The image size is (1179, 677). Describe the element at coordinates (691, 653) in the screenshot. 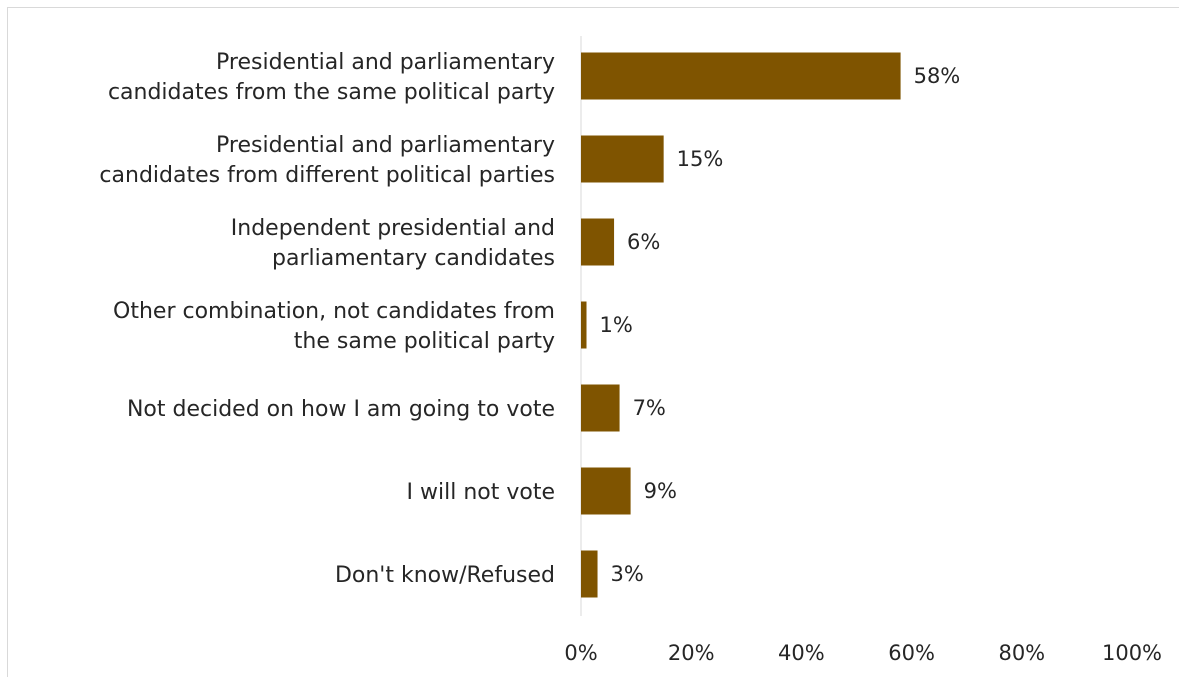

I see `x-tick-label-1: 20%` at that location.